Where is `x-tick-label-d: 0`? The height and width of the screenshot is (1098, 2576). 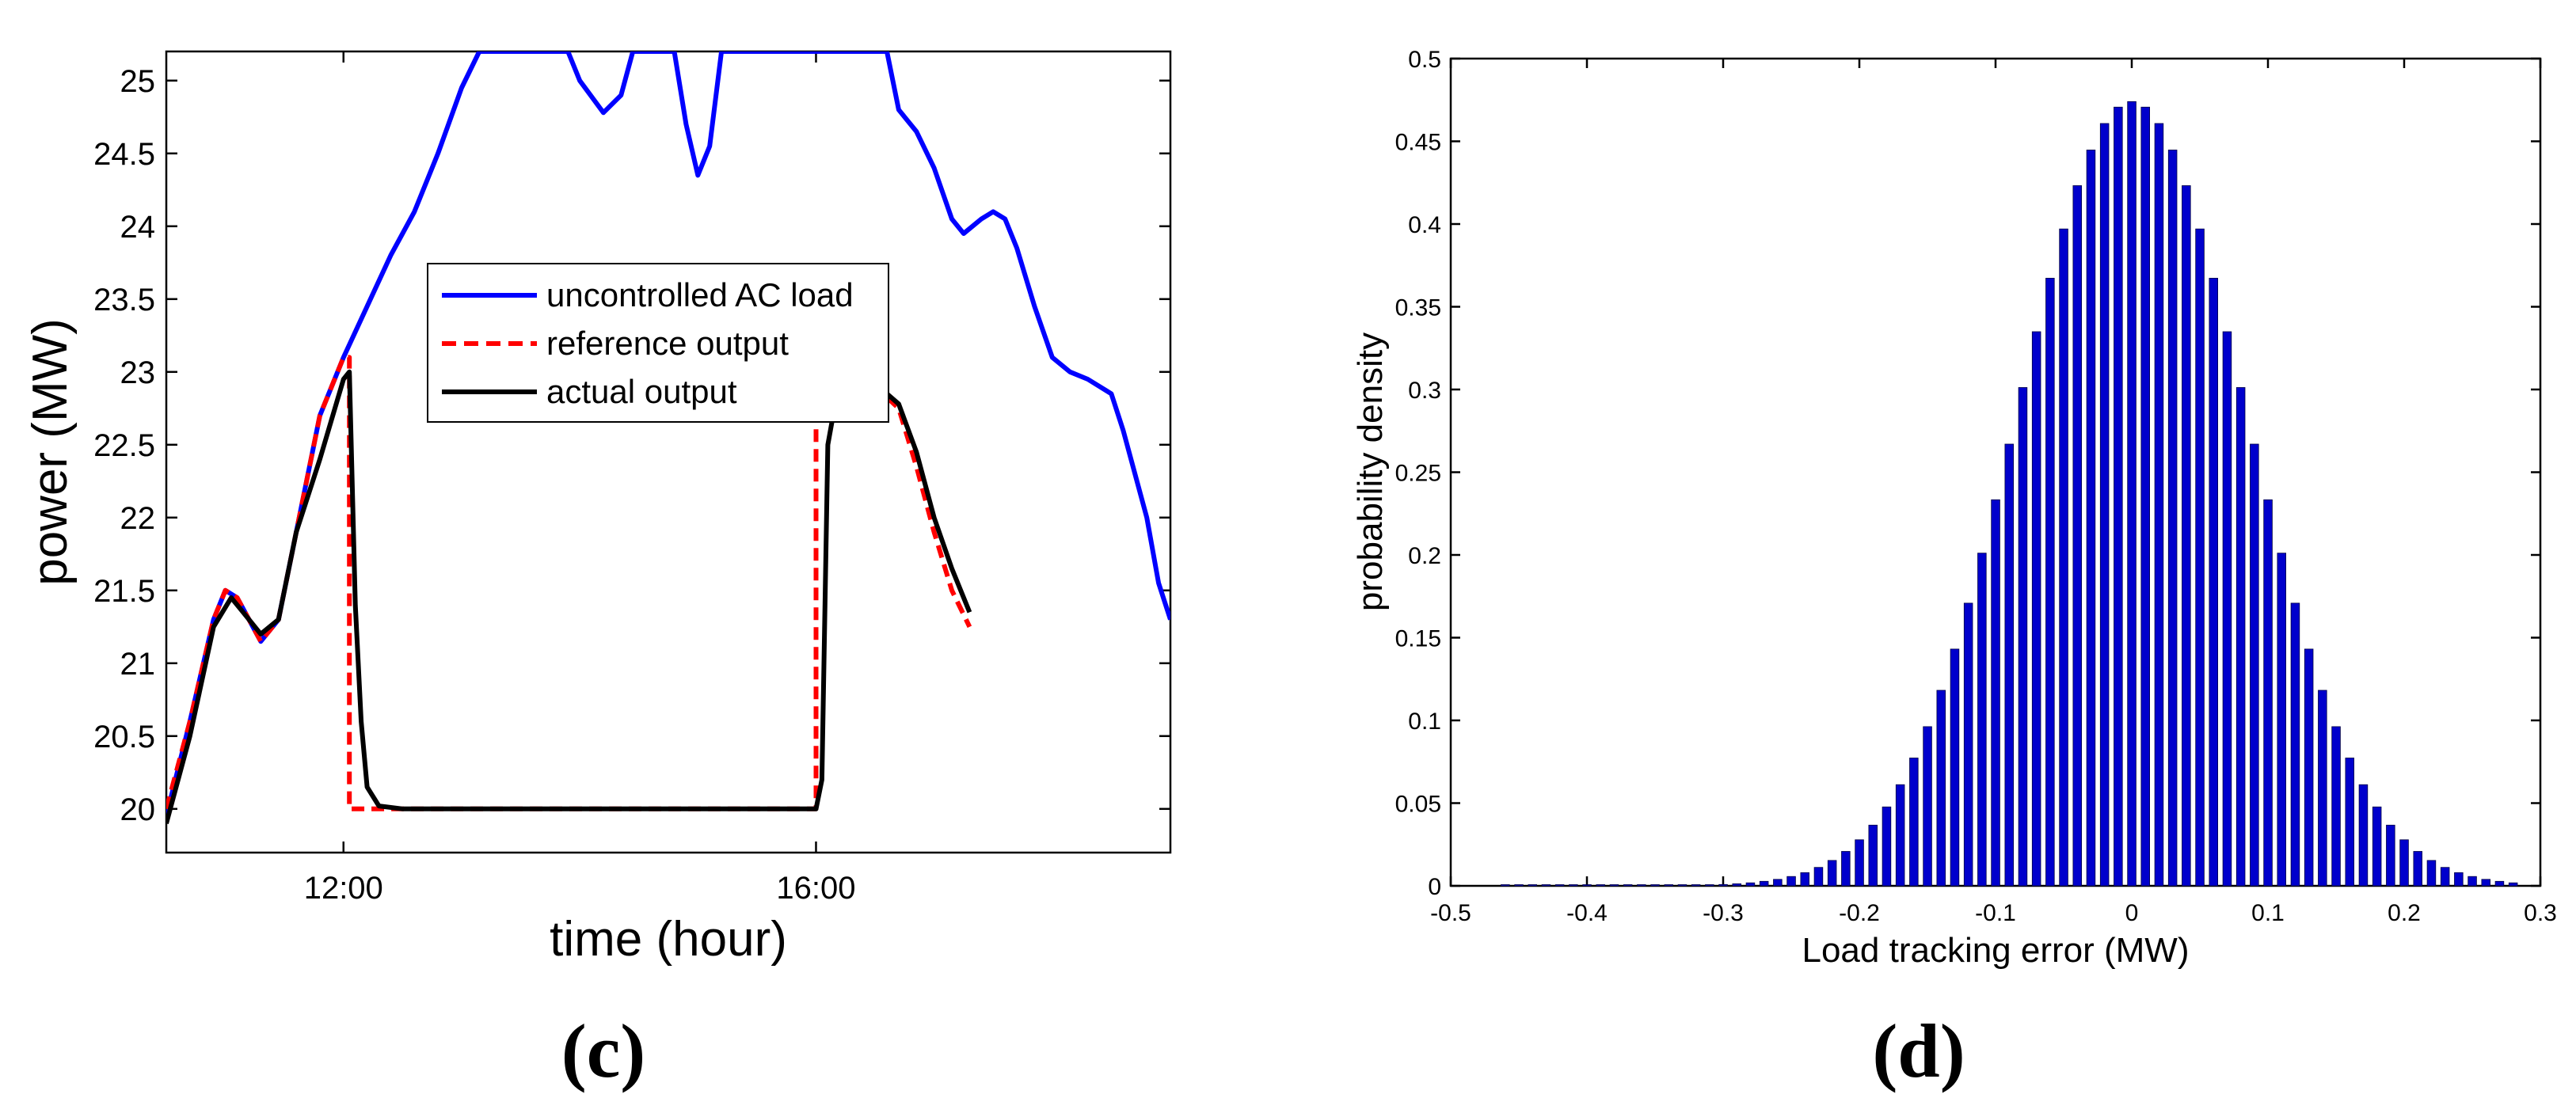
x-tick-label-d: 0 is located at coordinates (2132, 913).